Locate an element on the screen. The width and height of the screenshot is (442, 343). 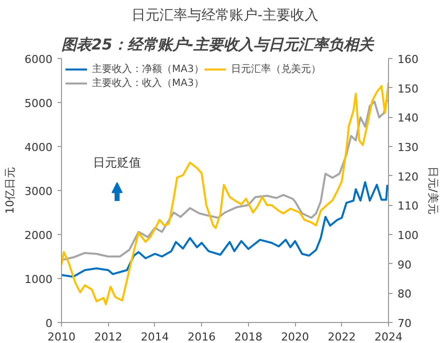
annotation: 日元贬值 is located at coordinates (117, 162).